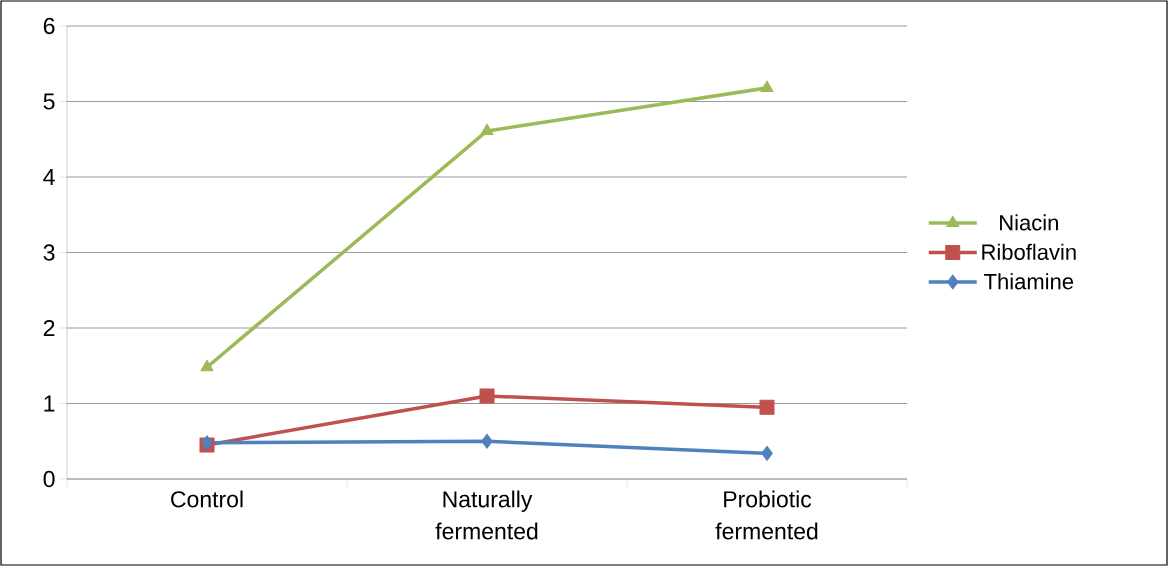  Describe the element at coordinates (1029, 251) in the screenshot. I see `legend-label: Riboflavin` at that location.